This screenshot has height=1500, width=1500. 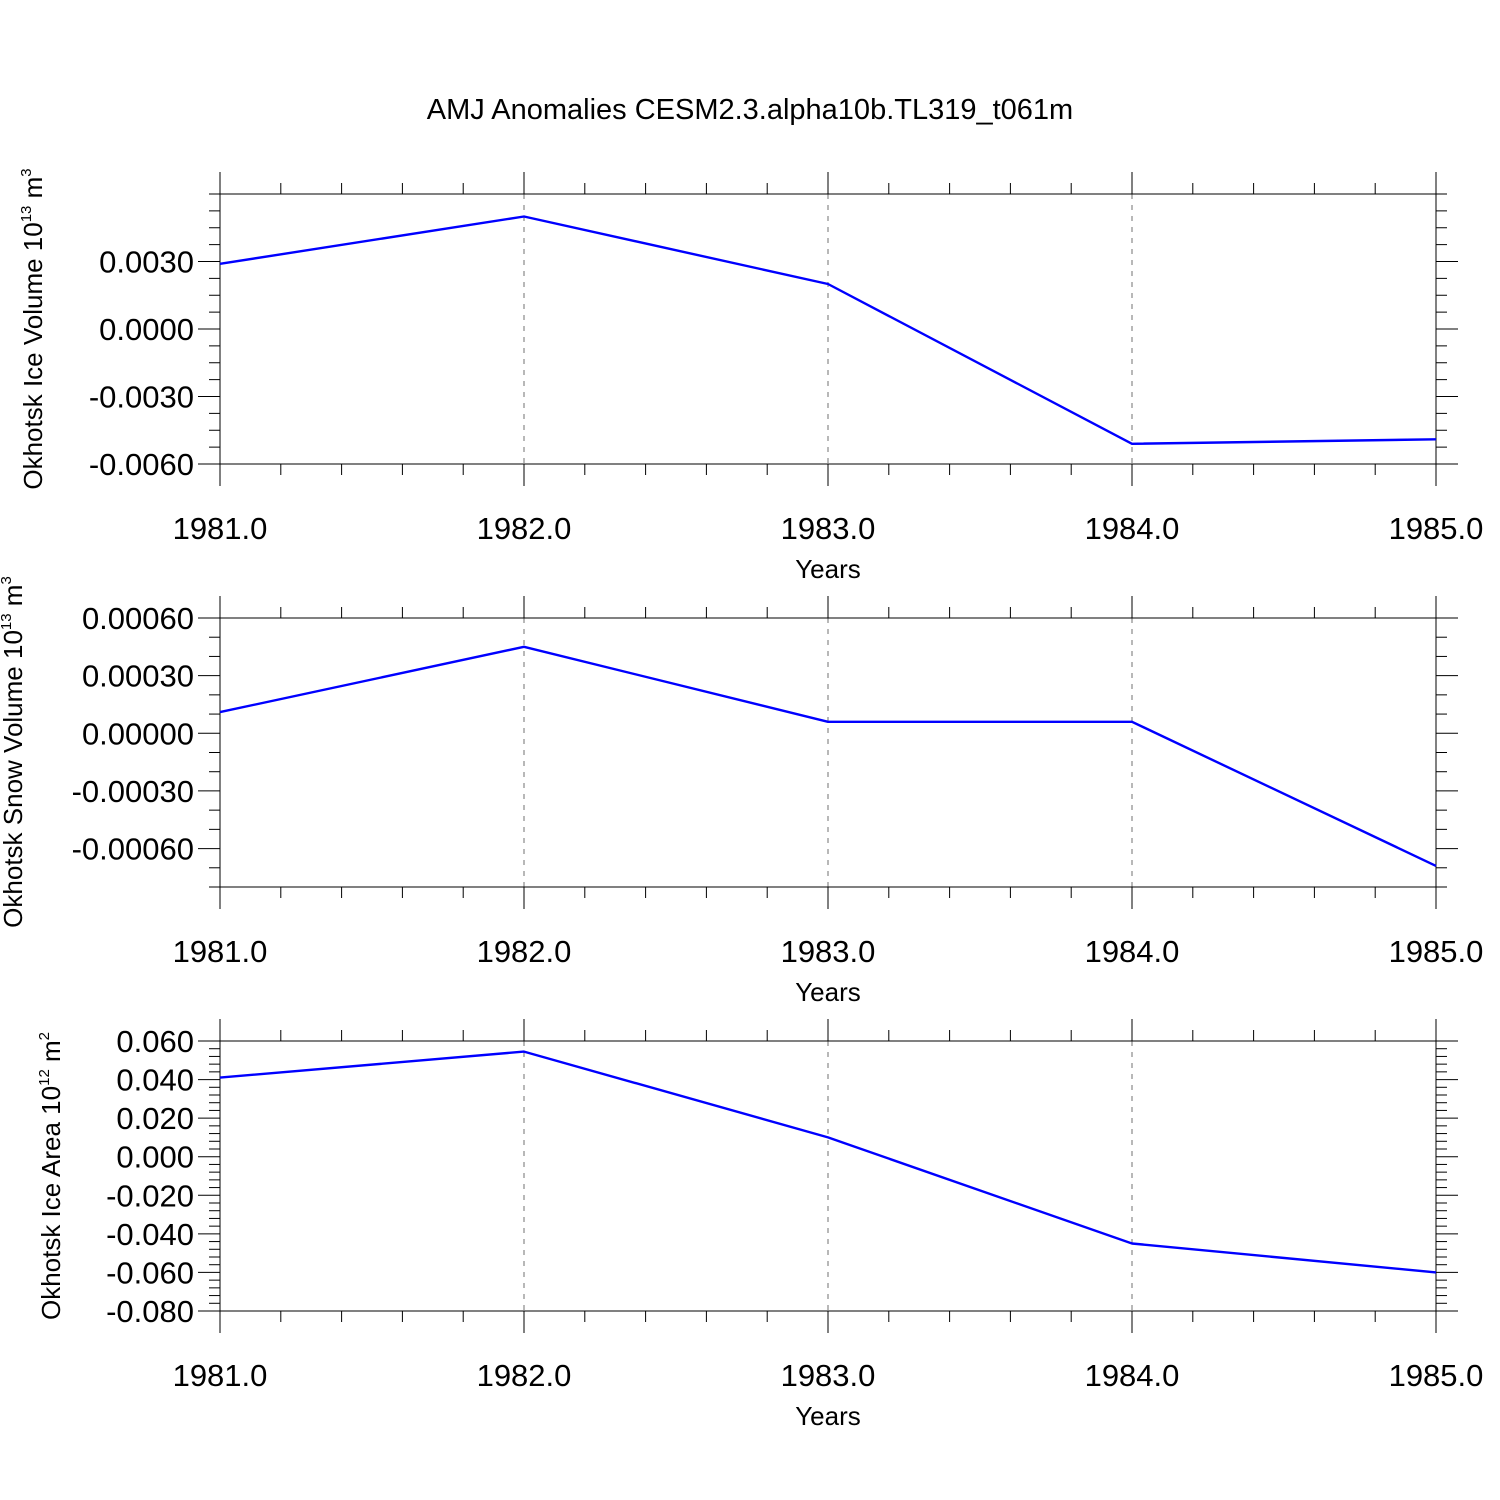 What do you see at coordinates (141, 397) in the screenshot?
I see `y-tick-label: -0.0030` at bounding box center [141, 397].